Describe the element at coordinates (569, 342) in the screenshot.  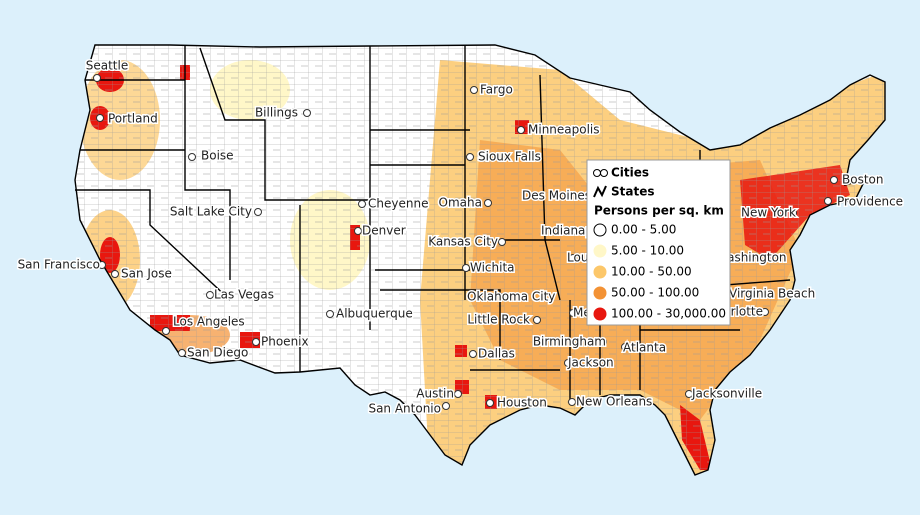
I see `city-label: Birmingham` at that location.